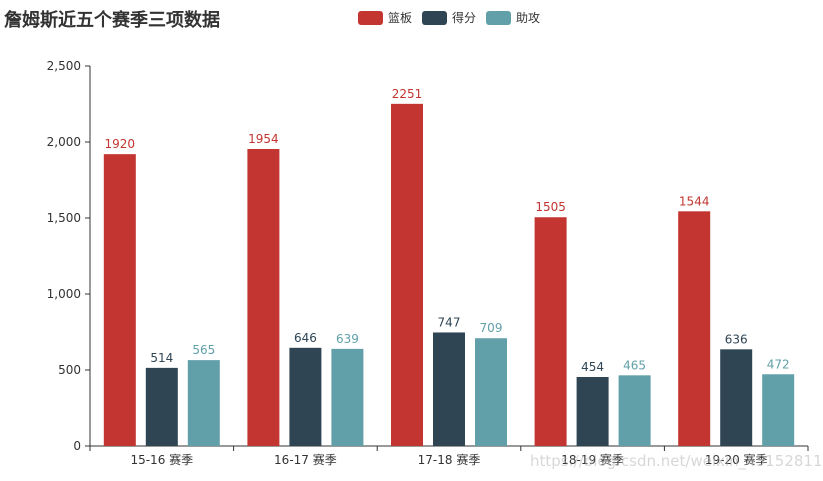  Describe the element at coordinates (449, 322) in the screenshot. I see `data-label-1-2: 747` at that location.